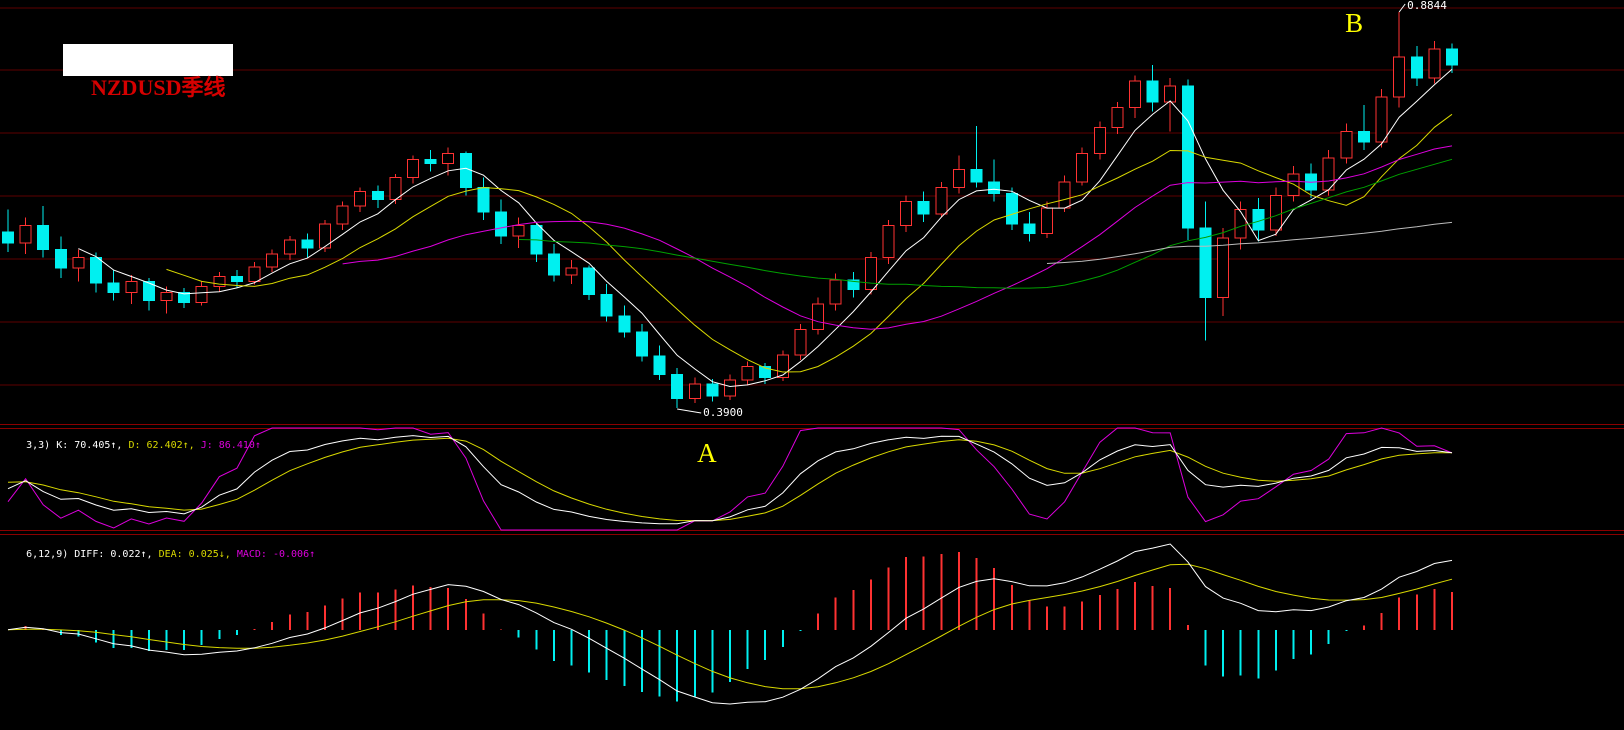 The width and height of the screenshot is (1624, 730). I want to click on symbol-title: NZDUSD季线, so click(148, 72).